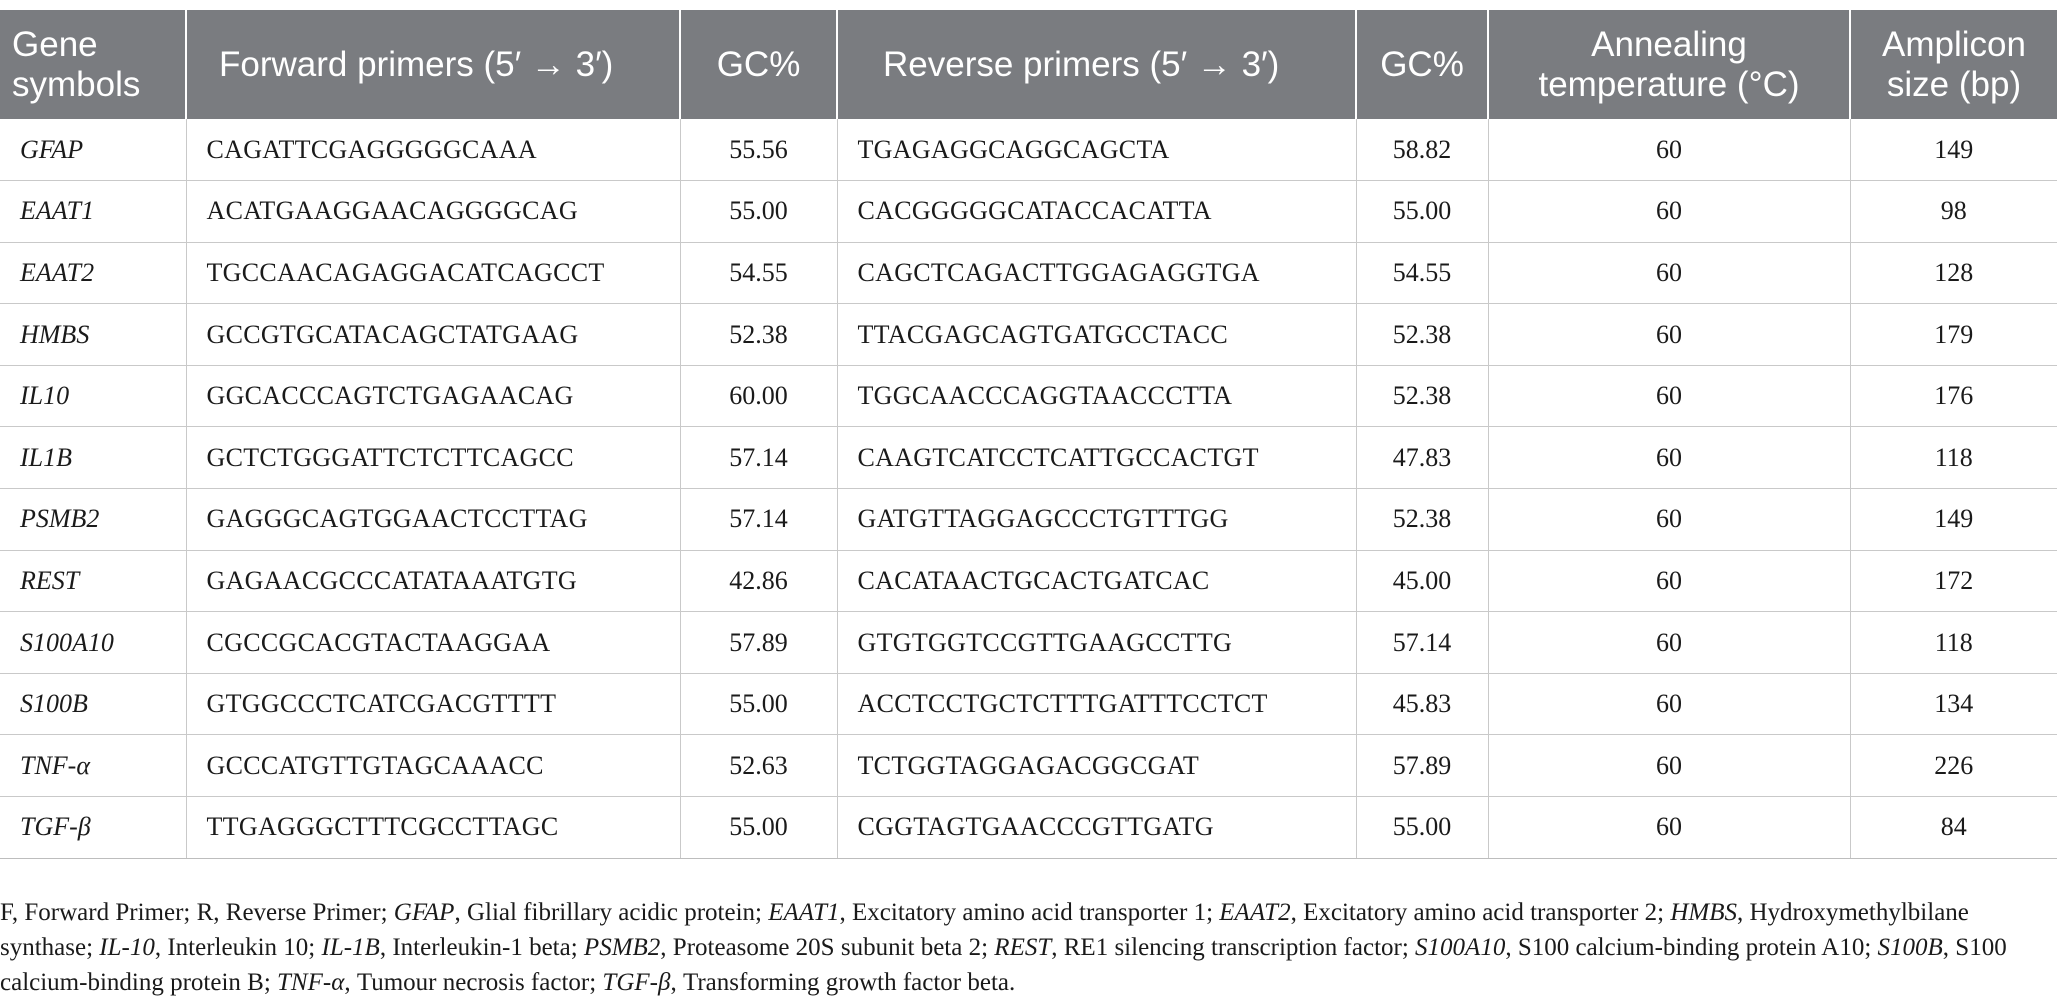 This screenshot has width=2057, height=1000. What do you see at coordinates (1097, 64) in the screenshot?
I see `header-reverse-primers: Reverse primers (5′ → 3′)` at bounding box center [1097, 64].